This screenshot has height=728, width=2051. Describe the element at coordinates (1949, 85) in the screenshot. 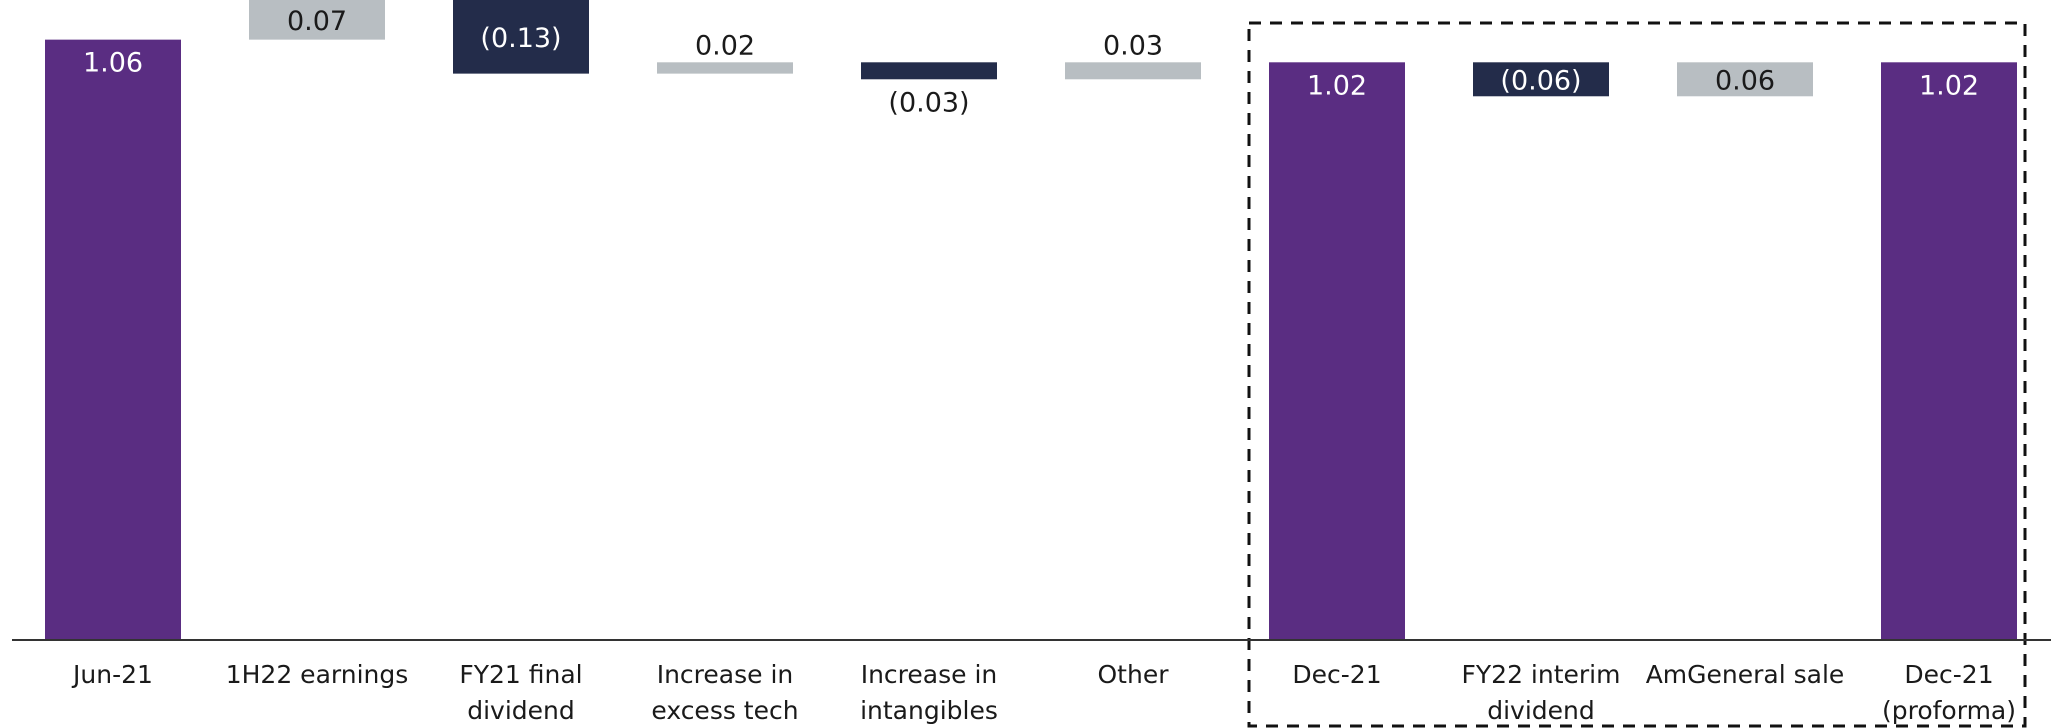

I see `data-label-10: 1.02` at that location.